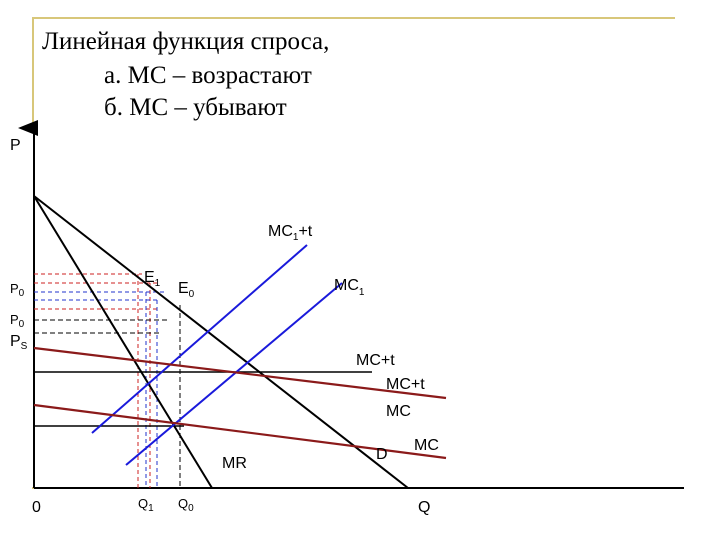 The height and width of the screenshot is (540, 720). I want to click on guides-blue, so click(99, 389).